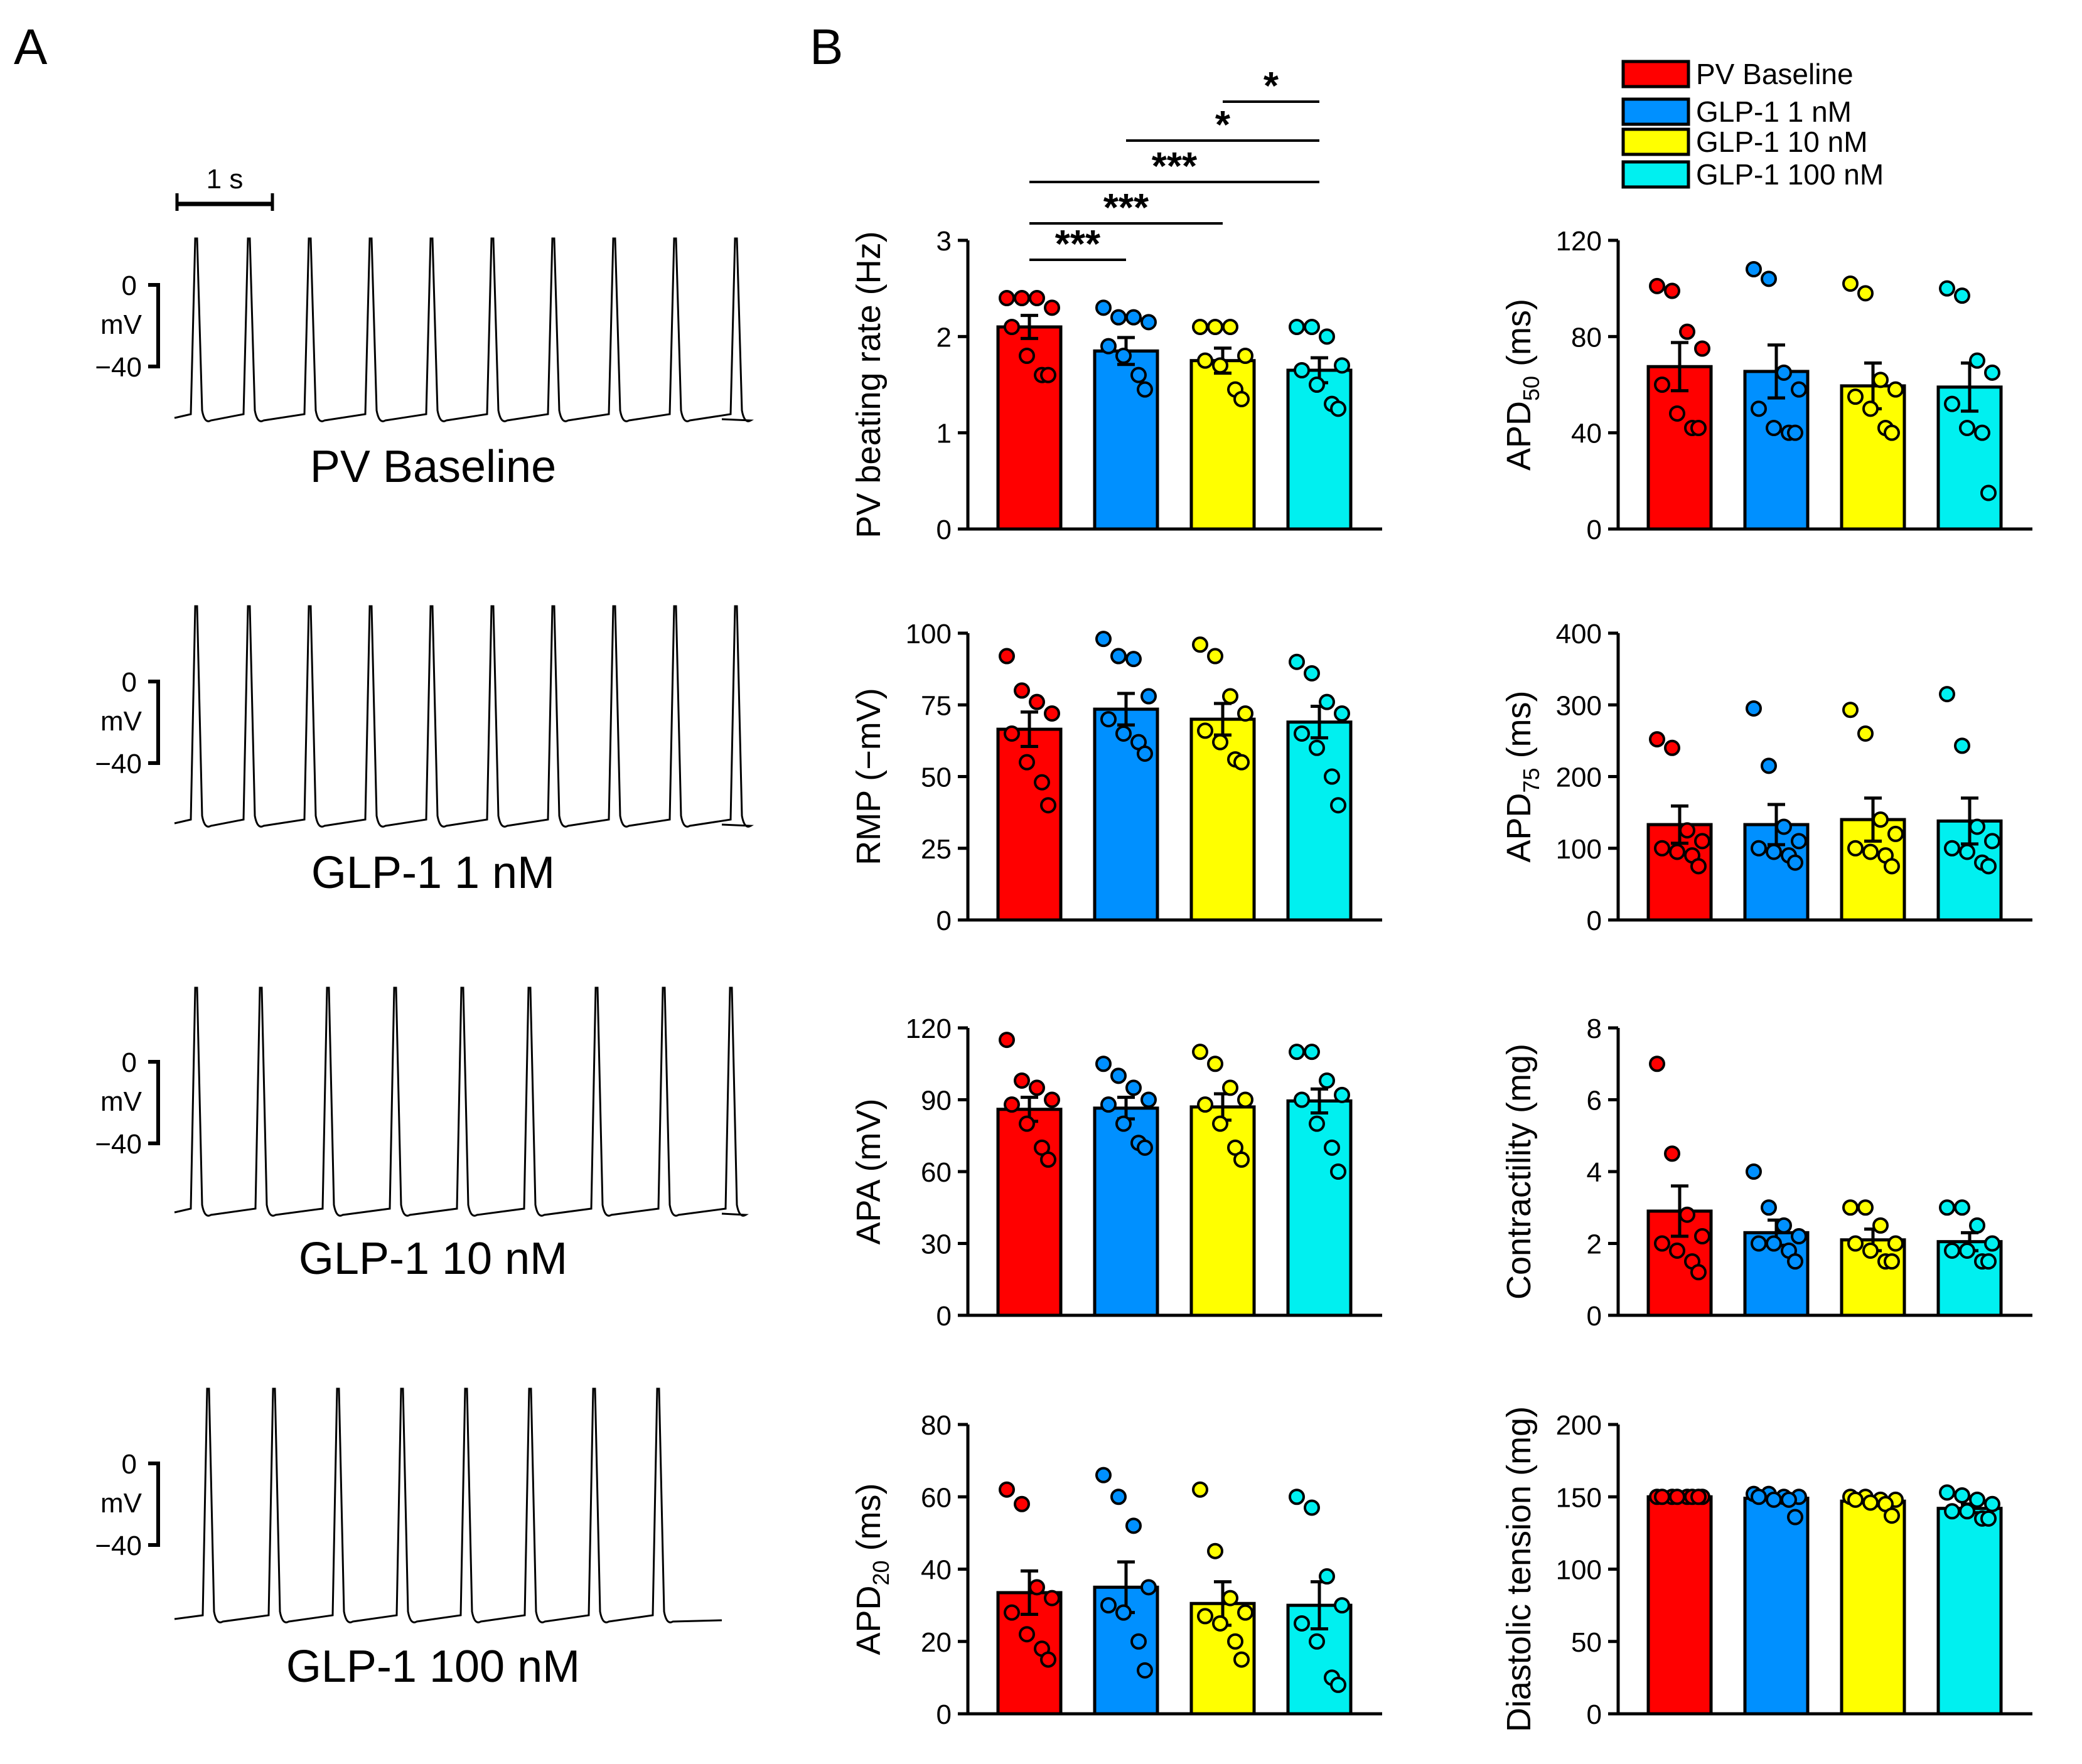  What do you see at coordinates (118, 764) in the screenshot?
I see `mv-scale-bottom: −40` at bounding box center [118, 764].